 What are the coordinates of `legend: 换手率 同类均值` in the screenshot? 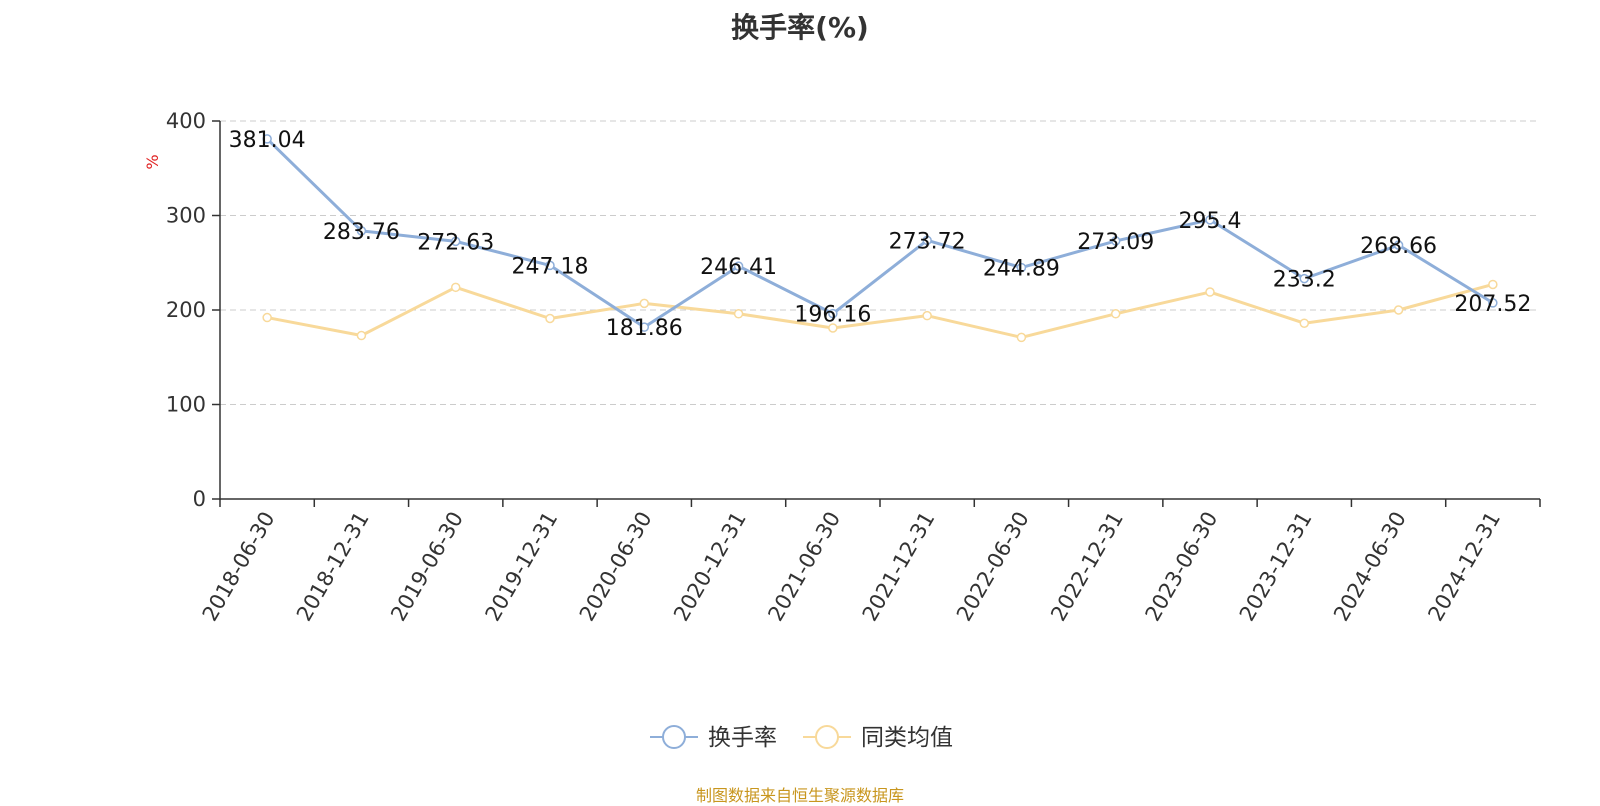 It's located at (801, 738).